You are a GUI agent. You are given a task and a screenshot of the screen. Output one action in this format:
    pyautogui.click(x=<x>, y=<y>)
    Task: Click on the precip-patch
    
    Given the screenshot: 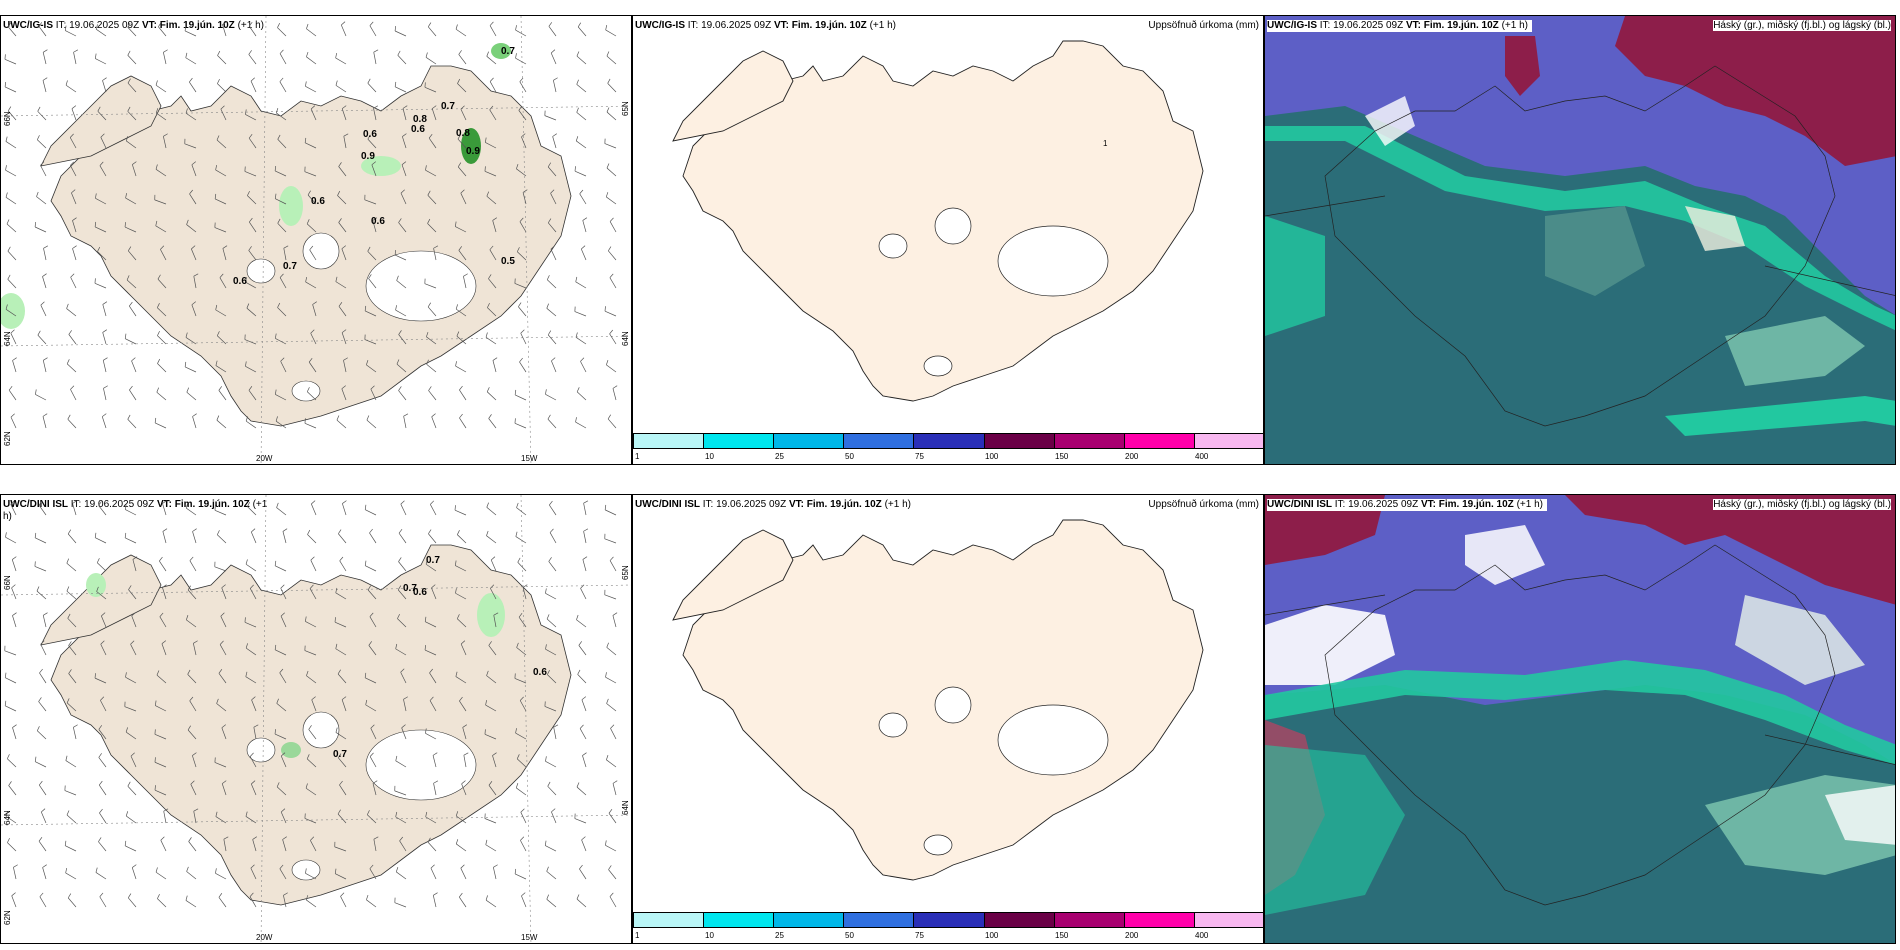 What is the action you would take?
    pyautogui.click(x=471, y=146)
    